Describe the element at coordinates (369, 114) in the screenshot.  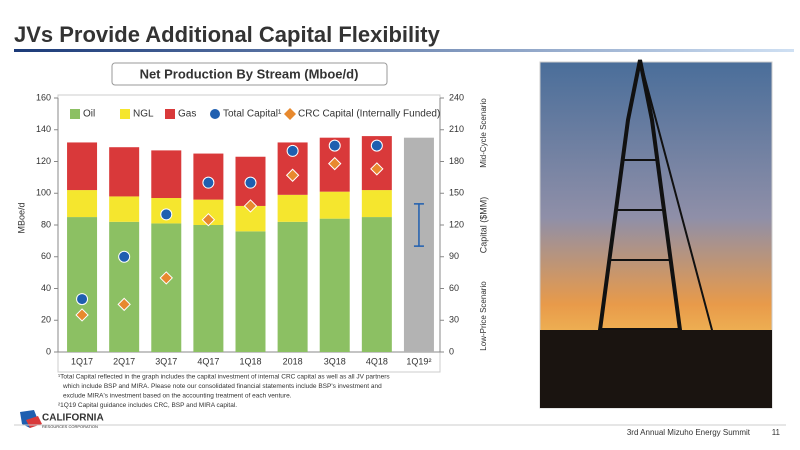
I see `legend-label: CRC Capital (Internally Funded)` at that location.